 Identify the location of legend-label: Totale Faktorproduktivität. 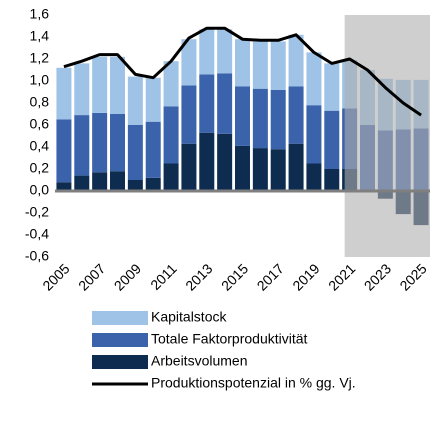
(229, 339).